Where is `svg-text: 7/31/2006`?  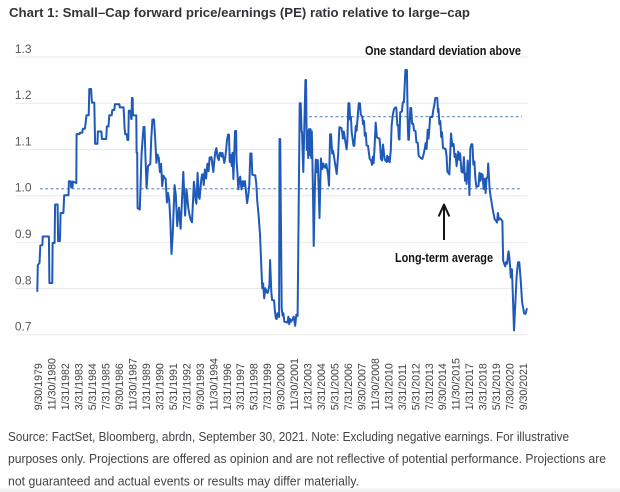
svg-text: 7/31/2006 is located at coordinates (349, 386).